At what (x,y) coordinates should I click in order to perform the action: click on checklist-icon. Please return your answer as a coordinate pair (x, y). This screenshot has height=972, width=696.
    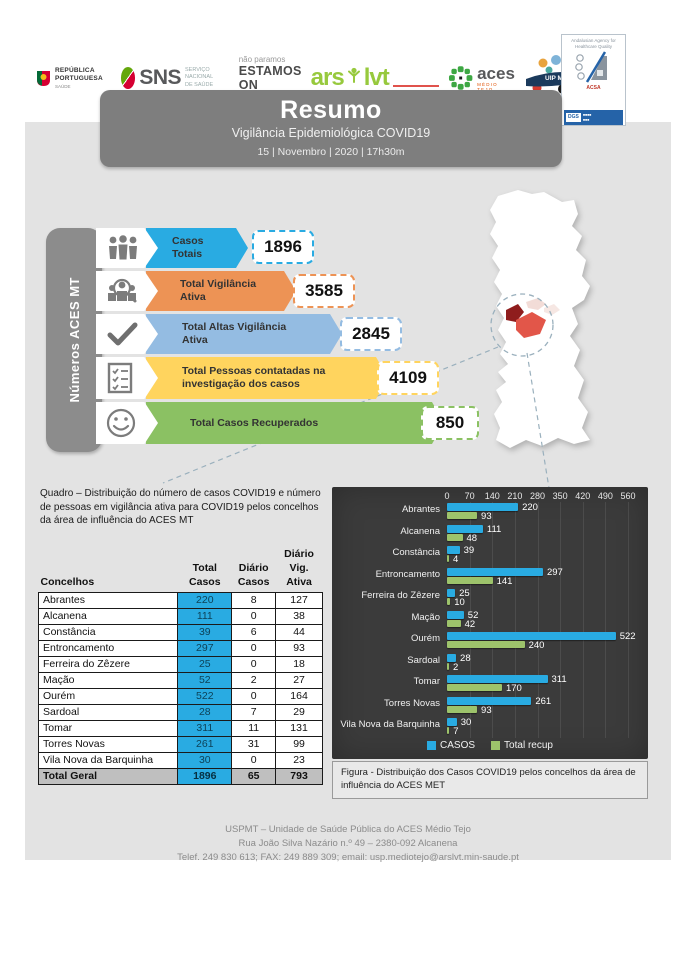
    Looking at the image, I should click on (127, 378).